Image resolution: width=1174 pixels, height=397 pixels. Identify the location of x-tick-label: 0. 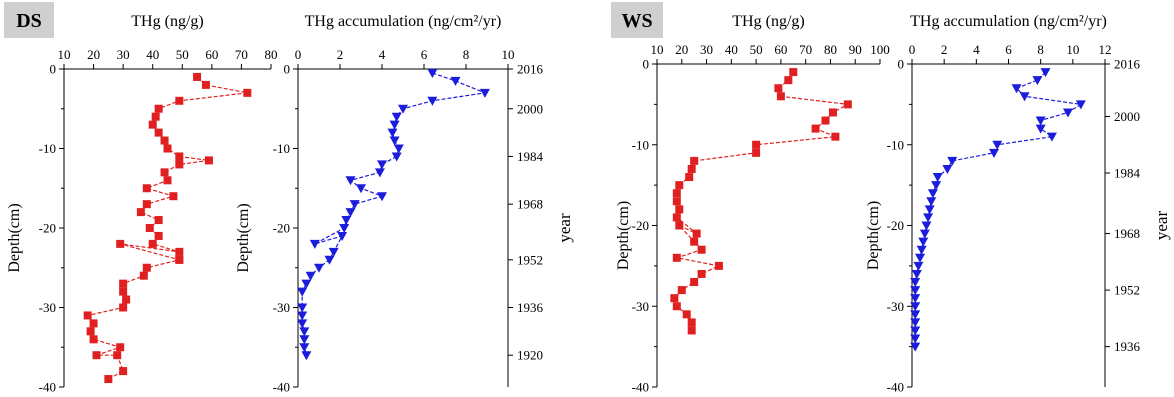
(298, 54).